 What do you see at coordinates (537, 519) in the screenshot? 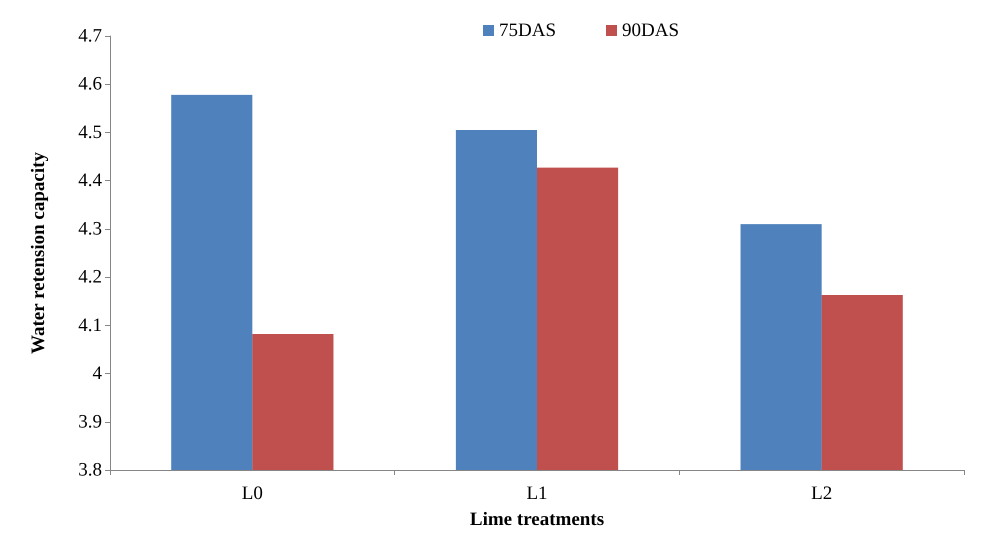
I see `x-axis-title: Lime treatments` at bounding box center [537, 519].